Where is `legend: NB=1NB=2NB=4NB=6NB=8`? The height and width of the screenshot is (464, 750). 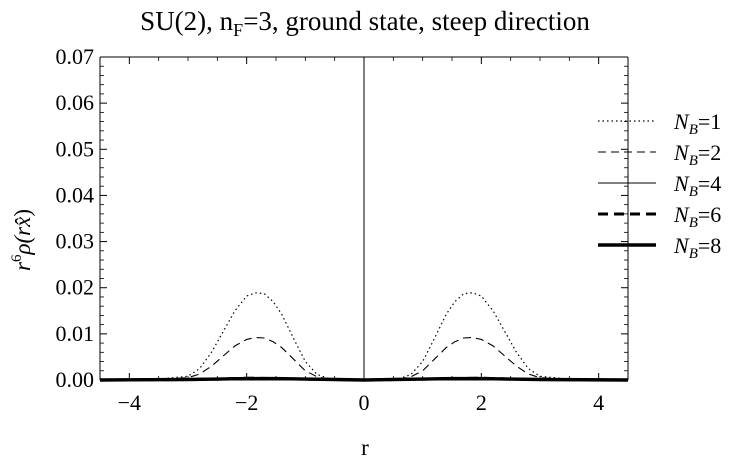 legend: NB=1NB=2NB=4NB=6NB=8 is located at coordinates (659, 185).